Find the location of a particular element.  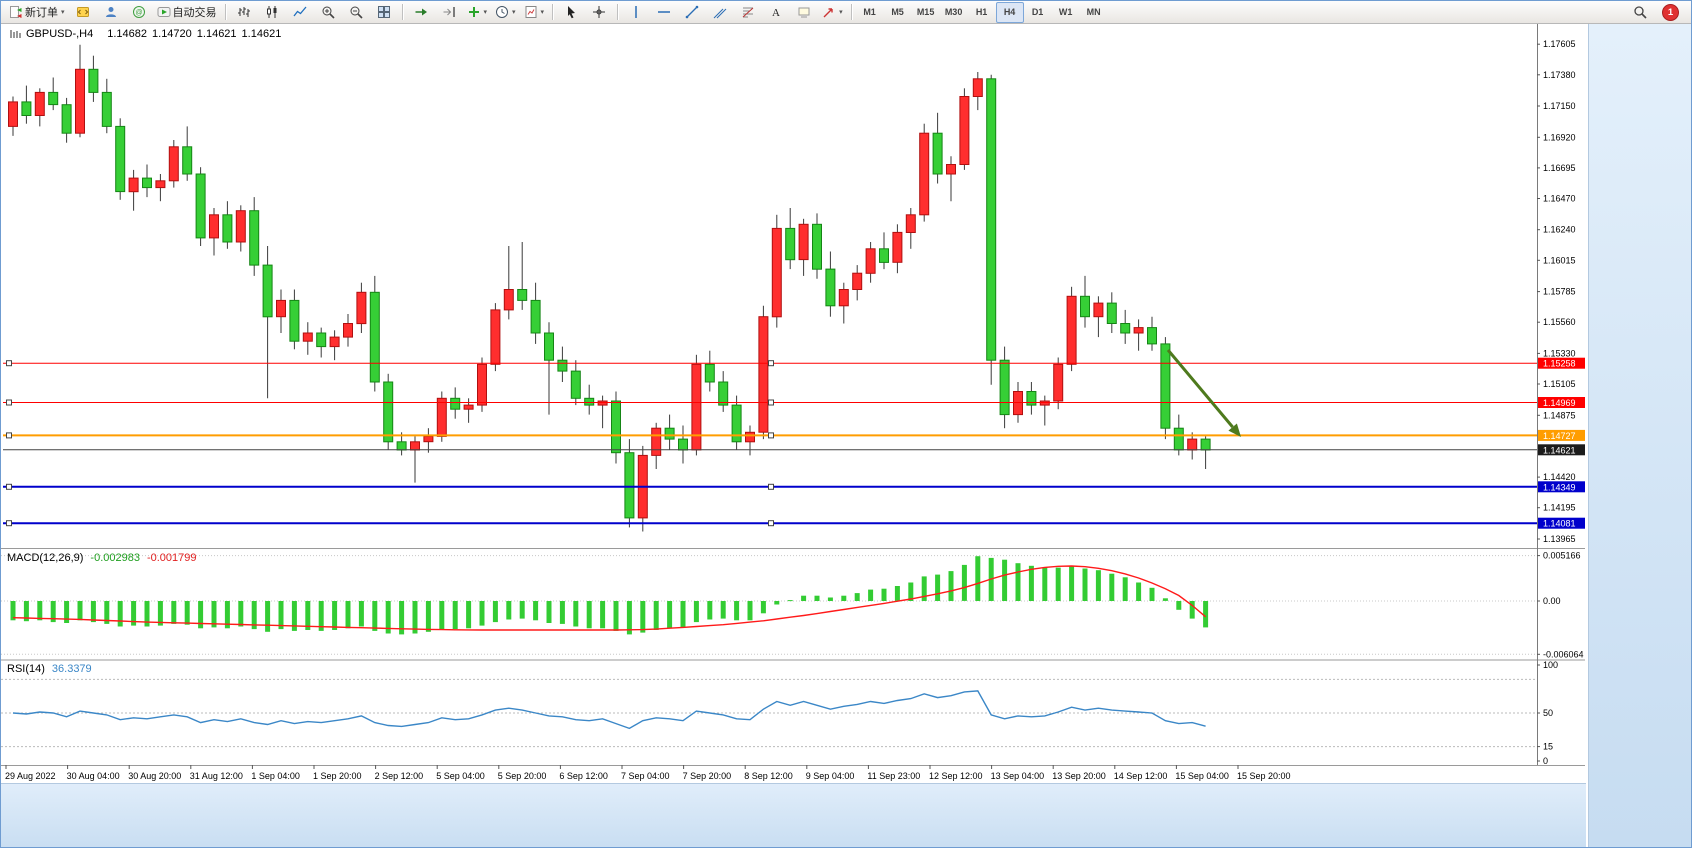

text-button: A is located at coordinates (776, 12).